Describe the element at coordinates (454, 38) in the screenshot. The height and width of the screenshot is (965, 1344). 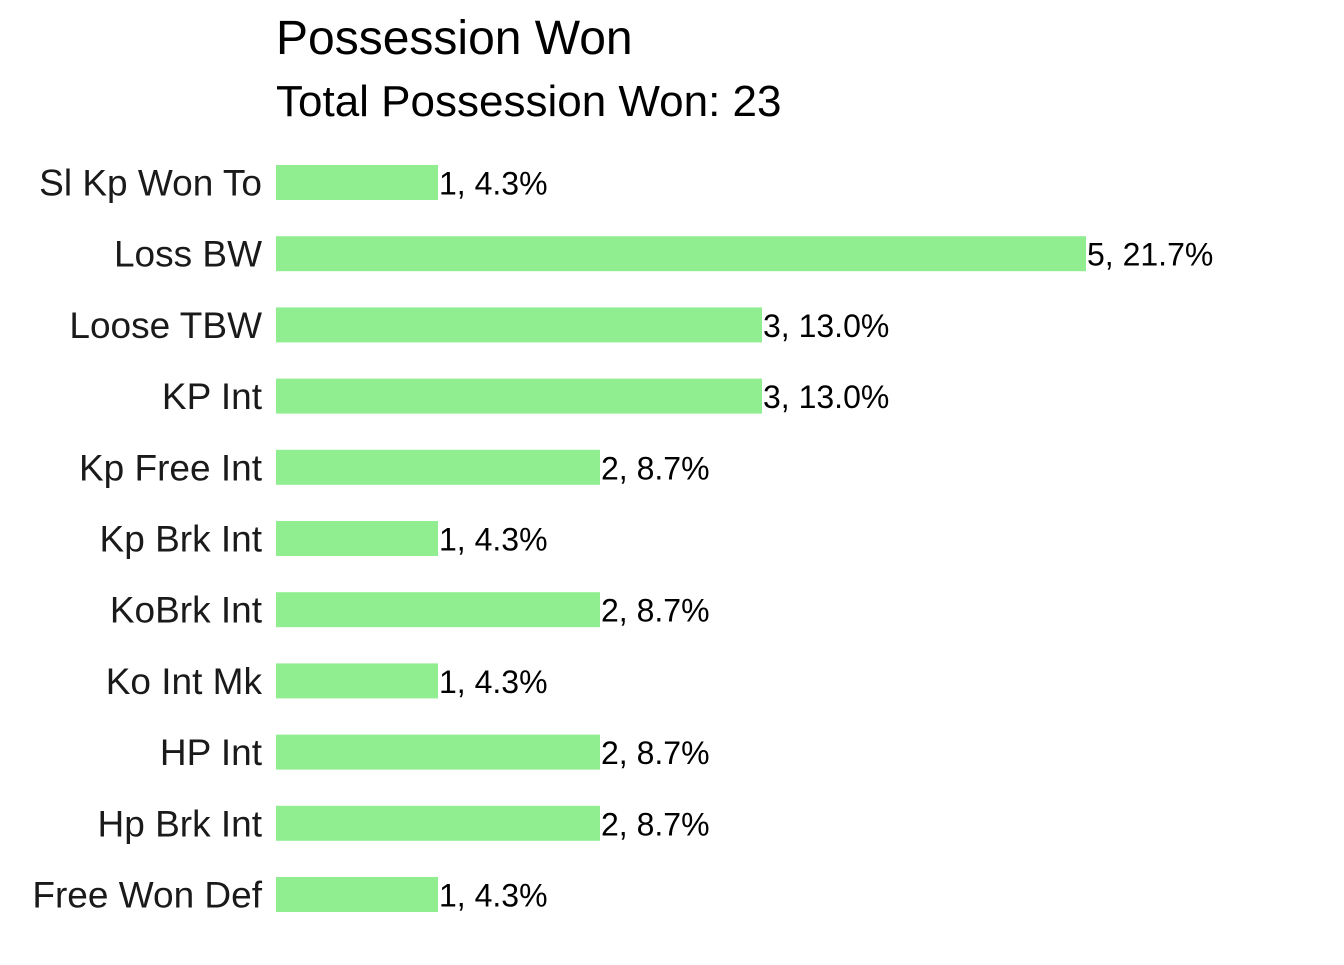
I see `chart-title: Possession Won` at that location.